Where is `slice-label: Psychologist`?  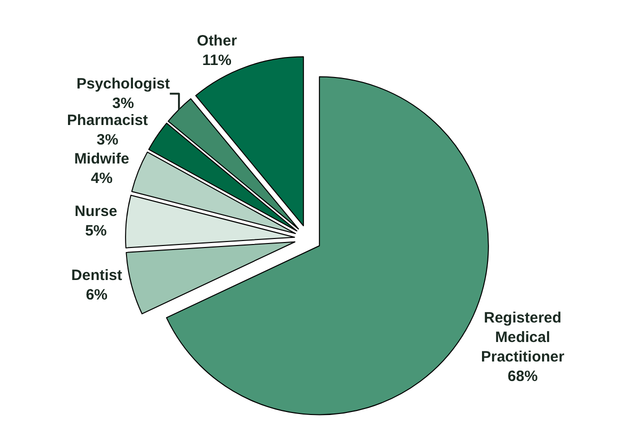 slice-label: Psychologist is located at coordinates (123, 83).